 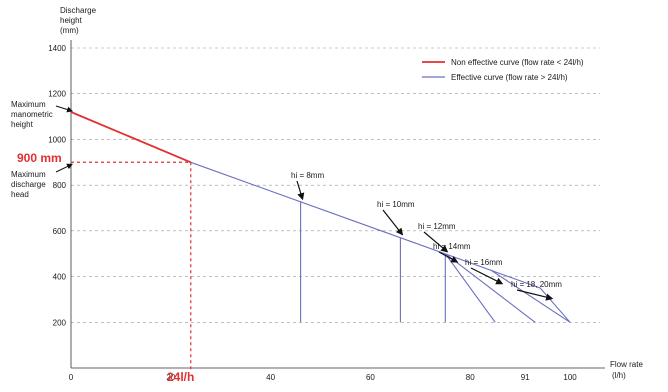 What do you see at coordinates (71, 377) in the screenshot?
I see `x-tick-label: 0` at bounding box center [71, 377].